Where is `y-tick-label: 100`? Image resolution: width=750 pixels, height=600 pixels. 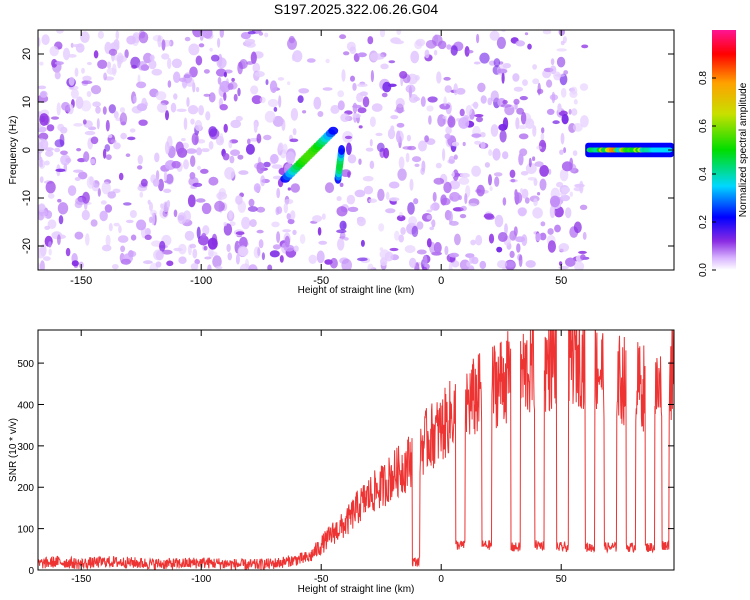 y-tick-label: 100 is located at coordinates (25, 530).